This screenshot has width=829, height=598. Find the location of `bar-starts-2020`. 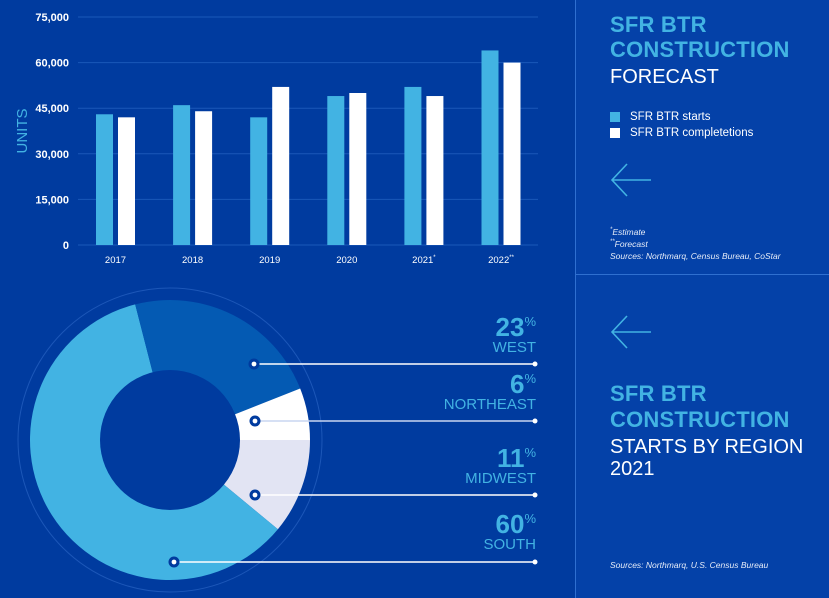

bar-starts-2020 is located at coordinates (336, 170).